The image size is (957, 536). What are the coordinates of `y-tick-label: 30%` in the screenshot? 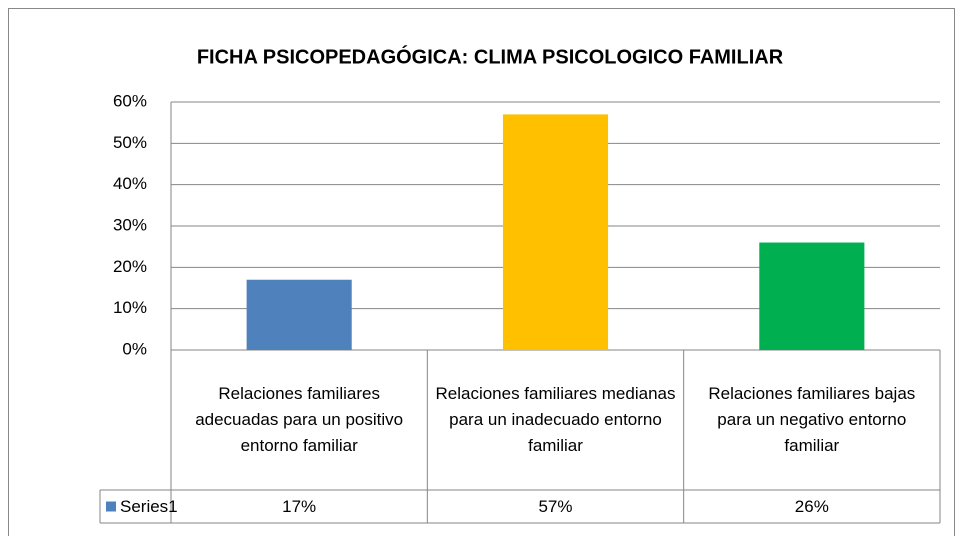 It's located at (130, 224).